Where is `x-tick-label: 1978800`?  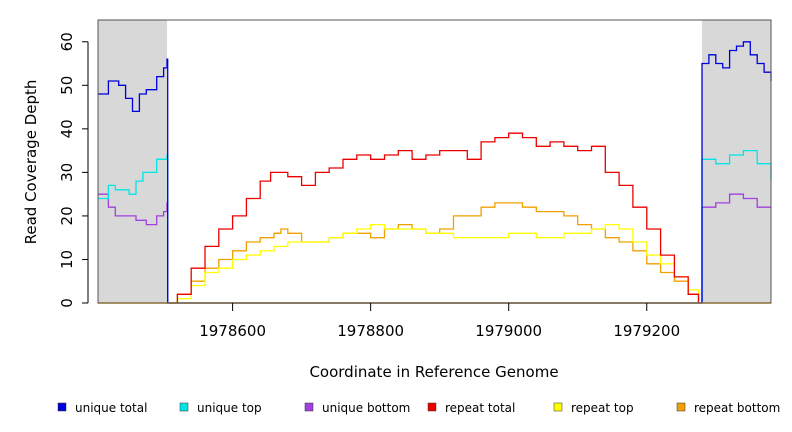
x-tick-label: 1978800 is located at coordinates (370, 331).